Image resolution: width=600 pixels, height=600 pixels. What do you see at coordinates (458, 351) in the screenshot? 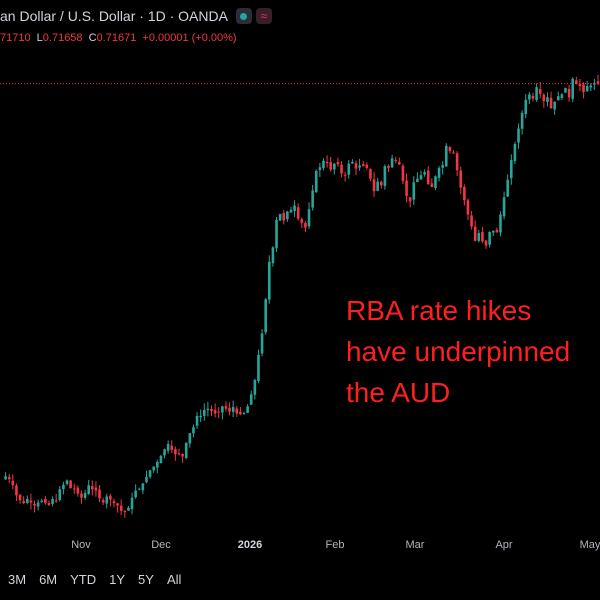
I see `annotation-line-2: have underpinned` at bounding box center [458, 351].